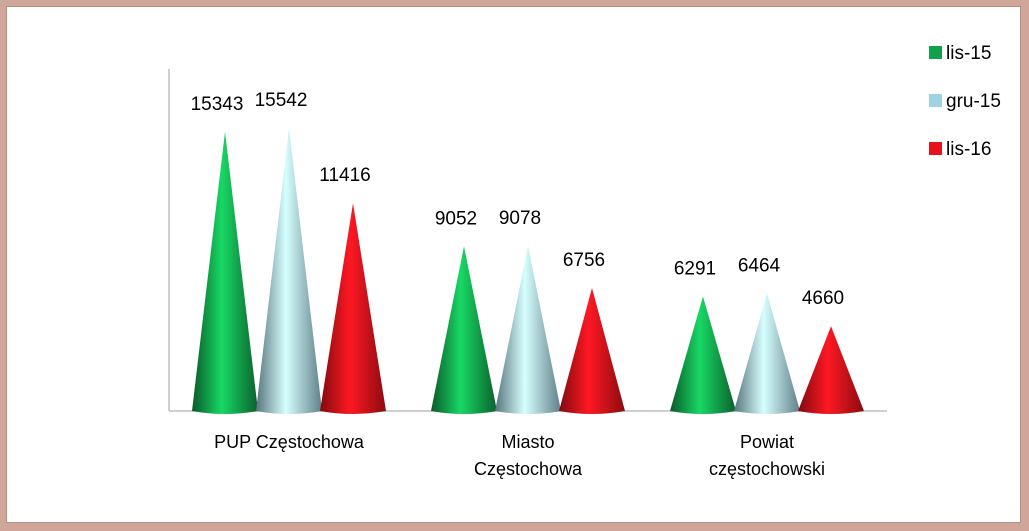  Describe the element at coordinates (528, 455) in the screenshot. I see `x-tick-label: Miasto Częstochowa` at that location.